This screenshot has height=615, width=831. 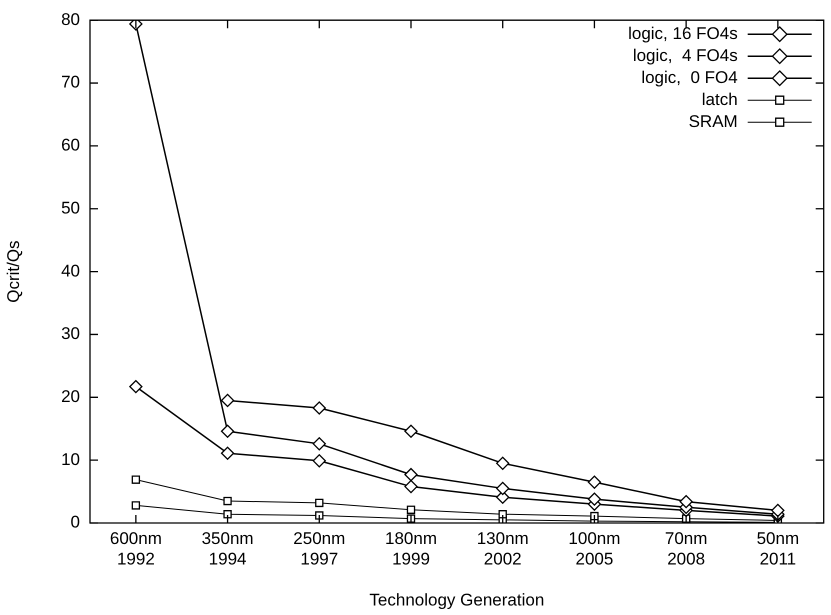 What do you see at coordinates (456, 600) in the screenshot?
I see `x-axis-title: Technology Generation` at bounding box center [456, 600].